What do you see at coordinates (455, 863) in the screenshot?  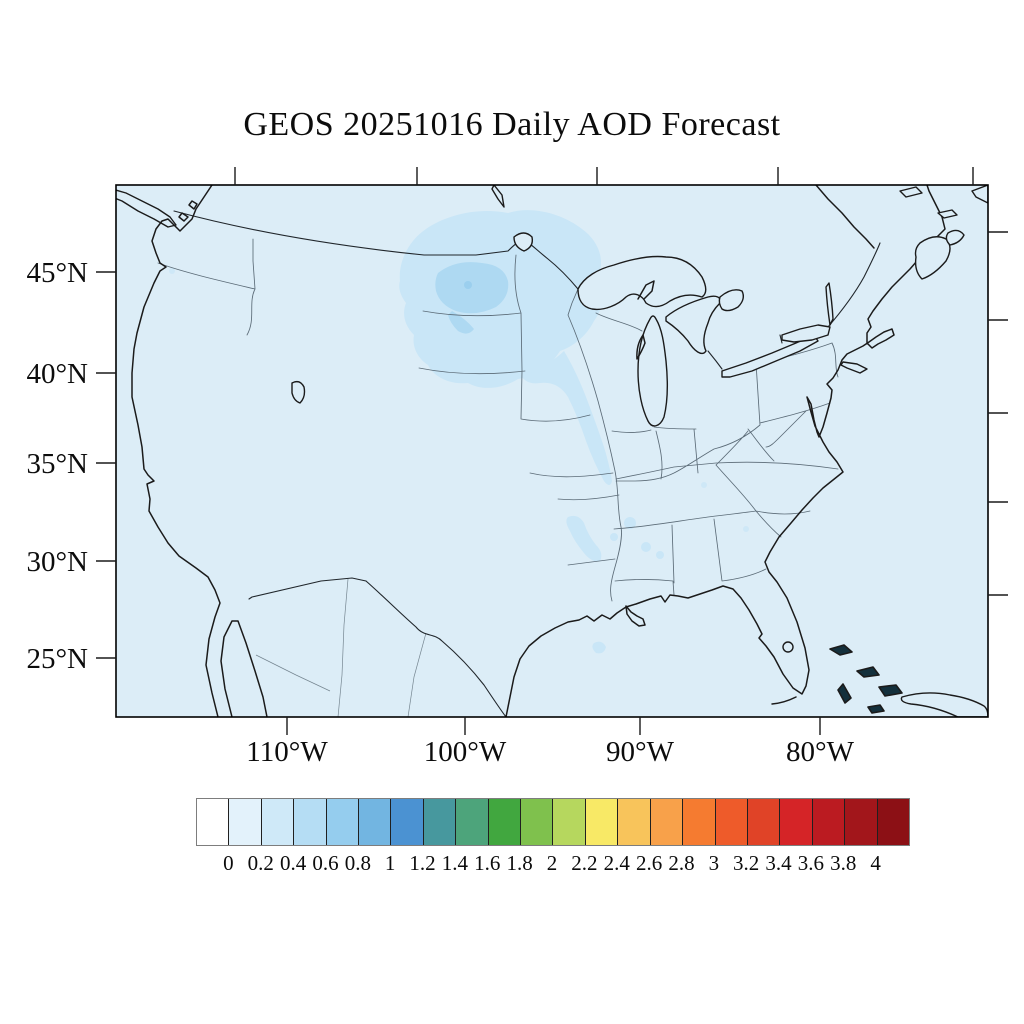 I see `colorbar-tick-label: 1.4` at bounding box center [455, 863].